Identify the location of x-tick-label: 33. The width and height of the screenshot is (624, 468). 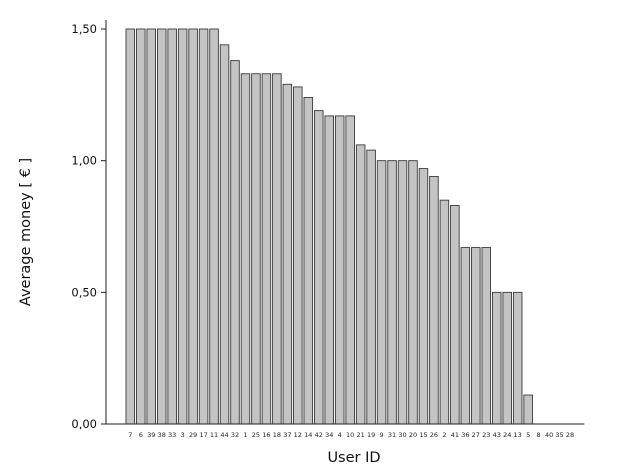
(172, 435).